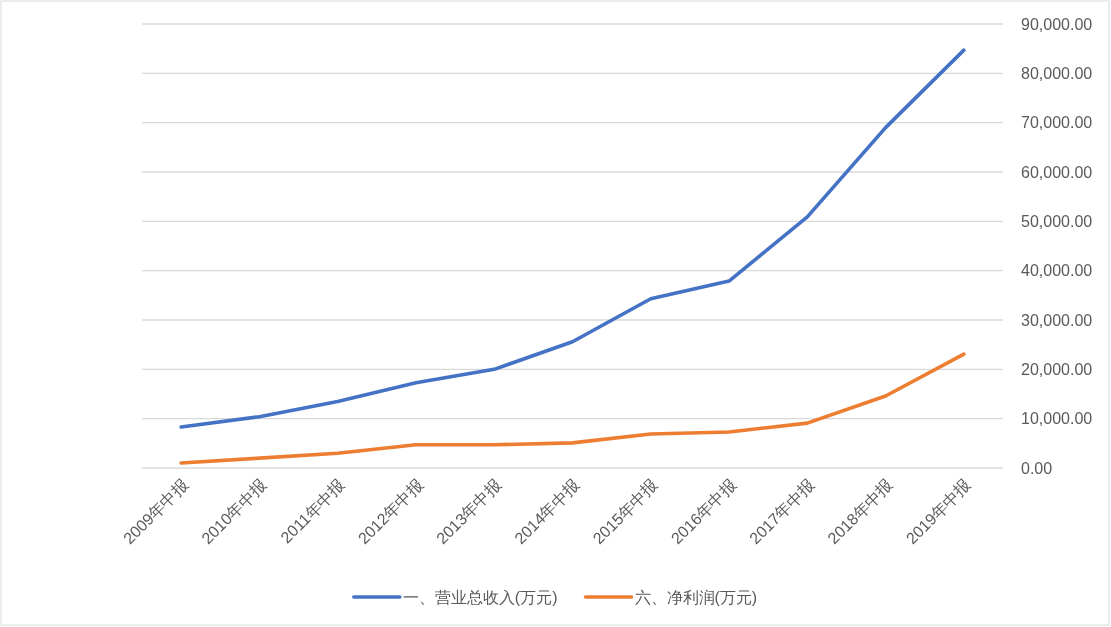  I want to click on line-series, so click(572, 408).